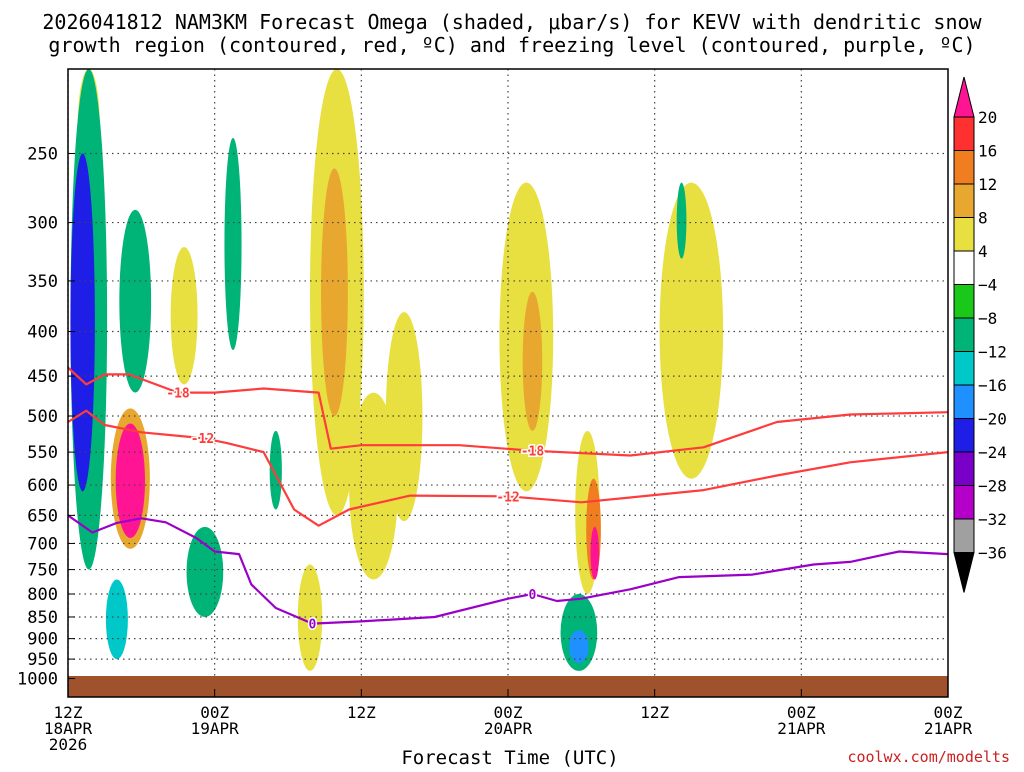 The image size is (1024, 772). I want to click on colorbar-label: 12, so click(987, 184).